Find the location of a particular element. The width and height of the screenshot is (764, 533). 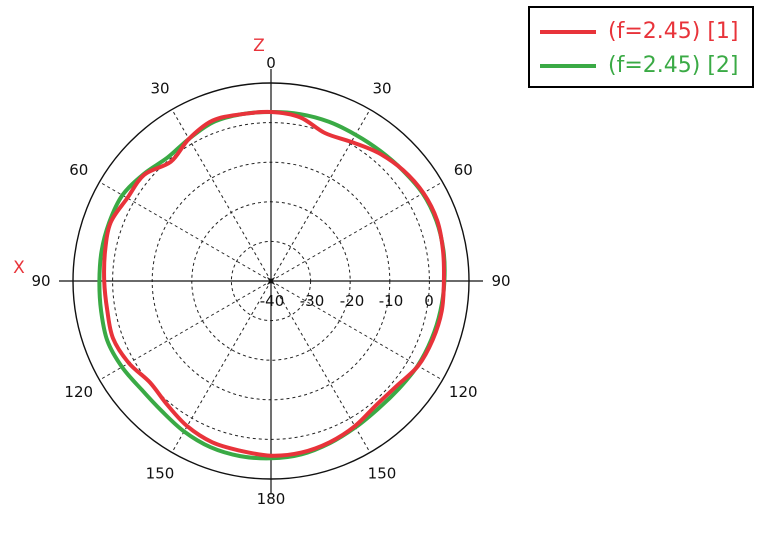

horizontal-axis-name: X is located at coordinates (19, 268).